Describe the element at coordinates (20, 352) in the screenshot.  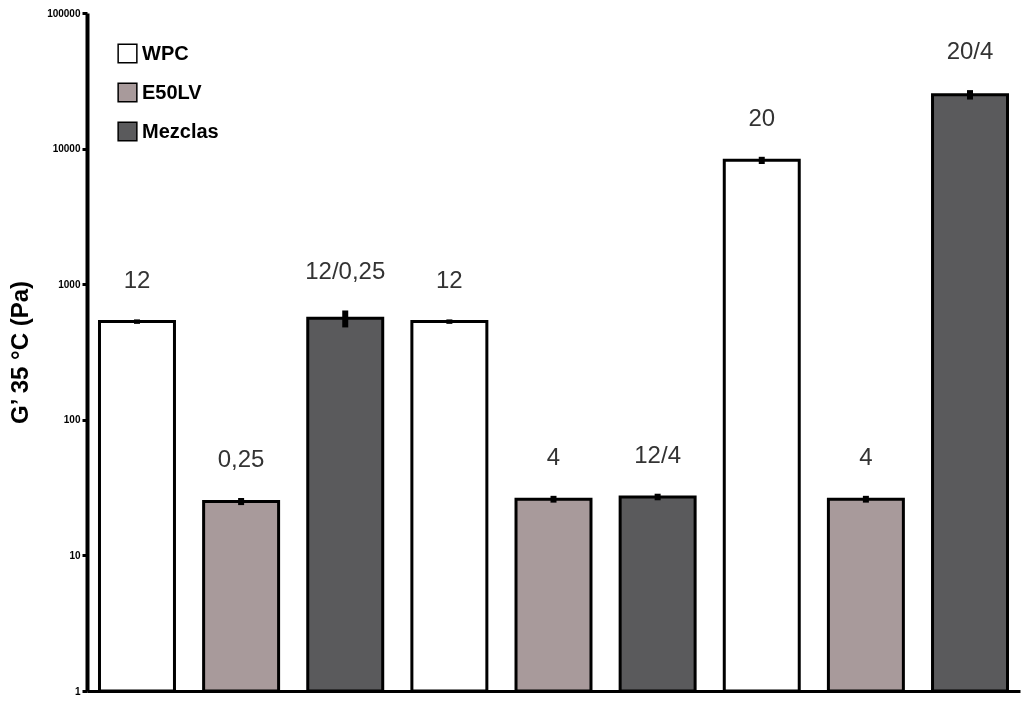
I see `y-axis-title: G’ 35 °C (Pa)` at that location.